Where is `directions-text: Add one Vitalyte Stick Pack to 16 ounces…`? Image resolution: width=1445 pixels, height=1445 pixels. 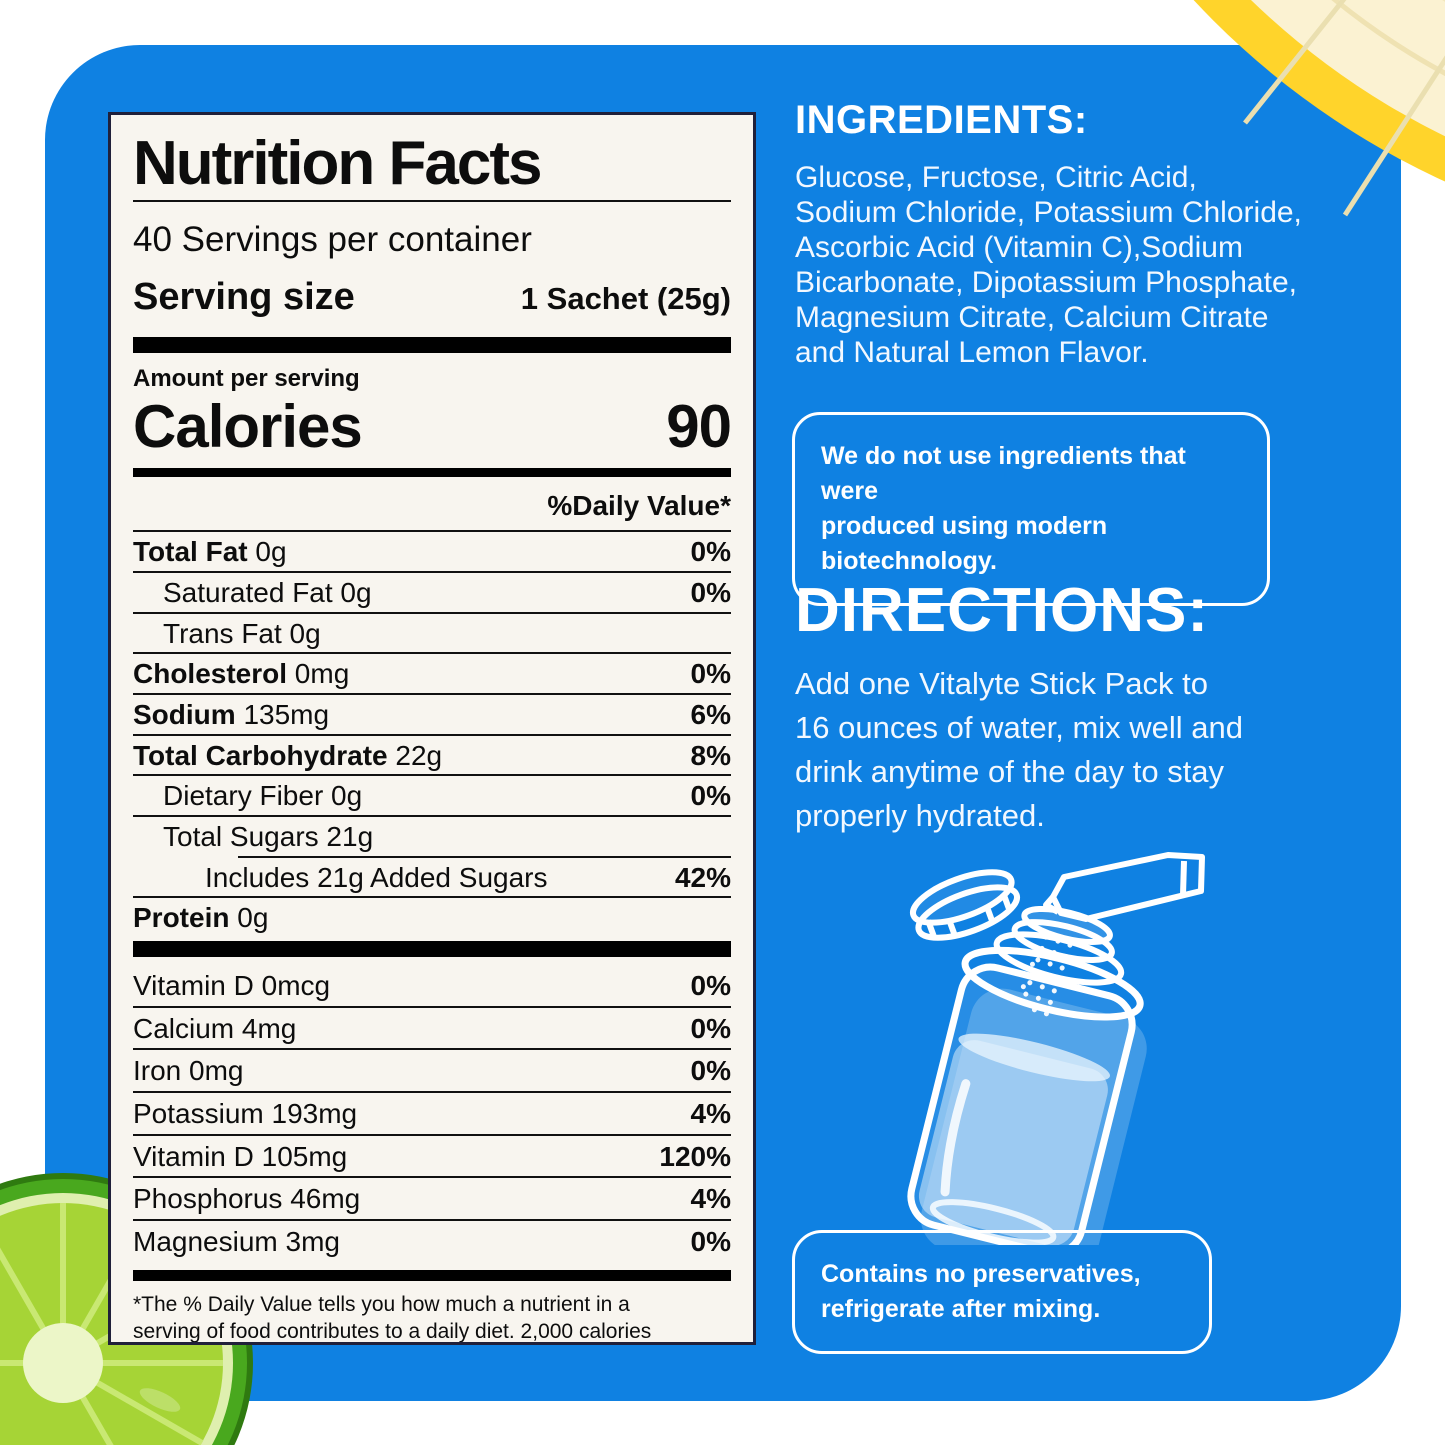
directions-text: Add one Vitalyte Stick Pack to 16 ounces… is located at coordinates (1019, 749).